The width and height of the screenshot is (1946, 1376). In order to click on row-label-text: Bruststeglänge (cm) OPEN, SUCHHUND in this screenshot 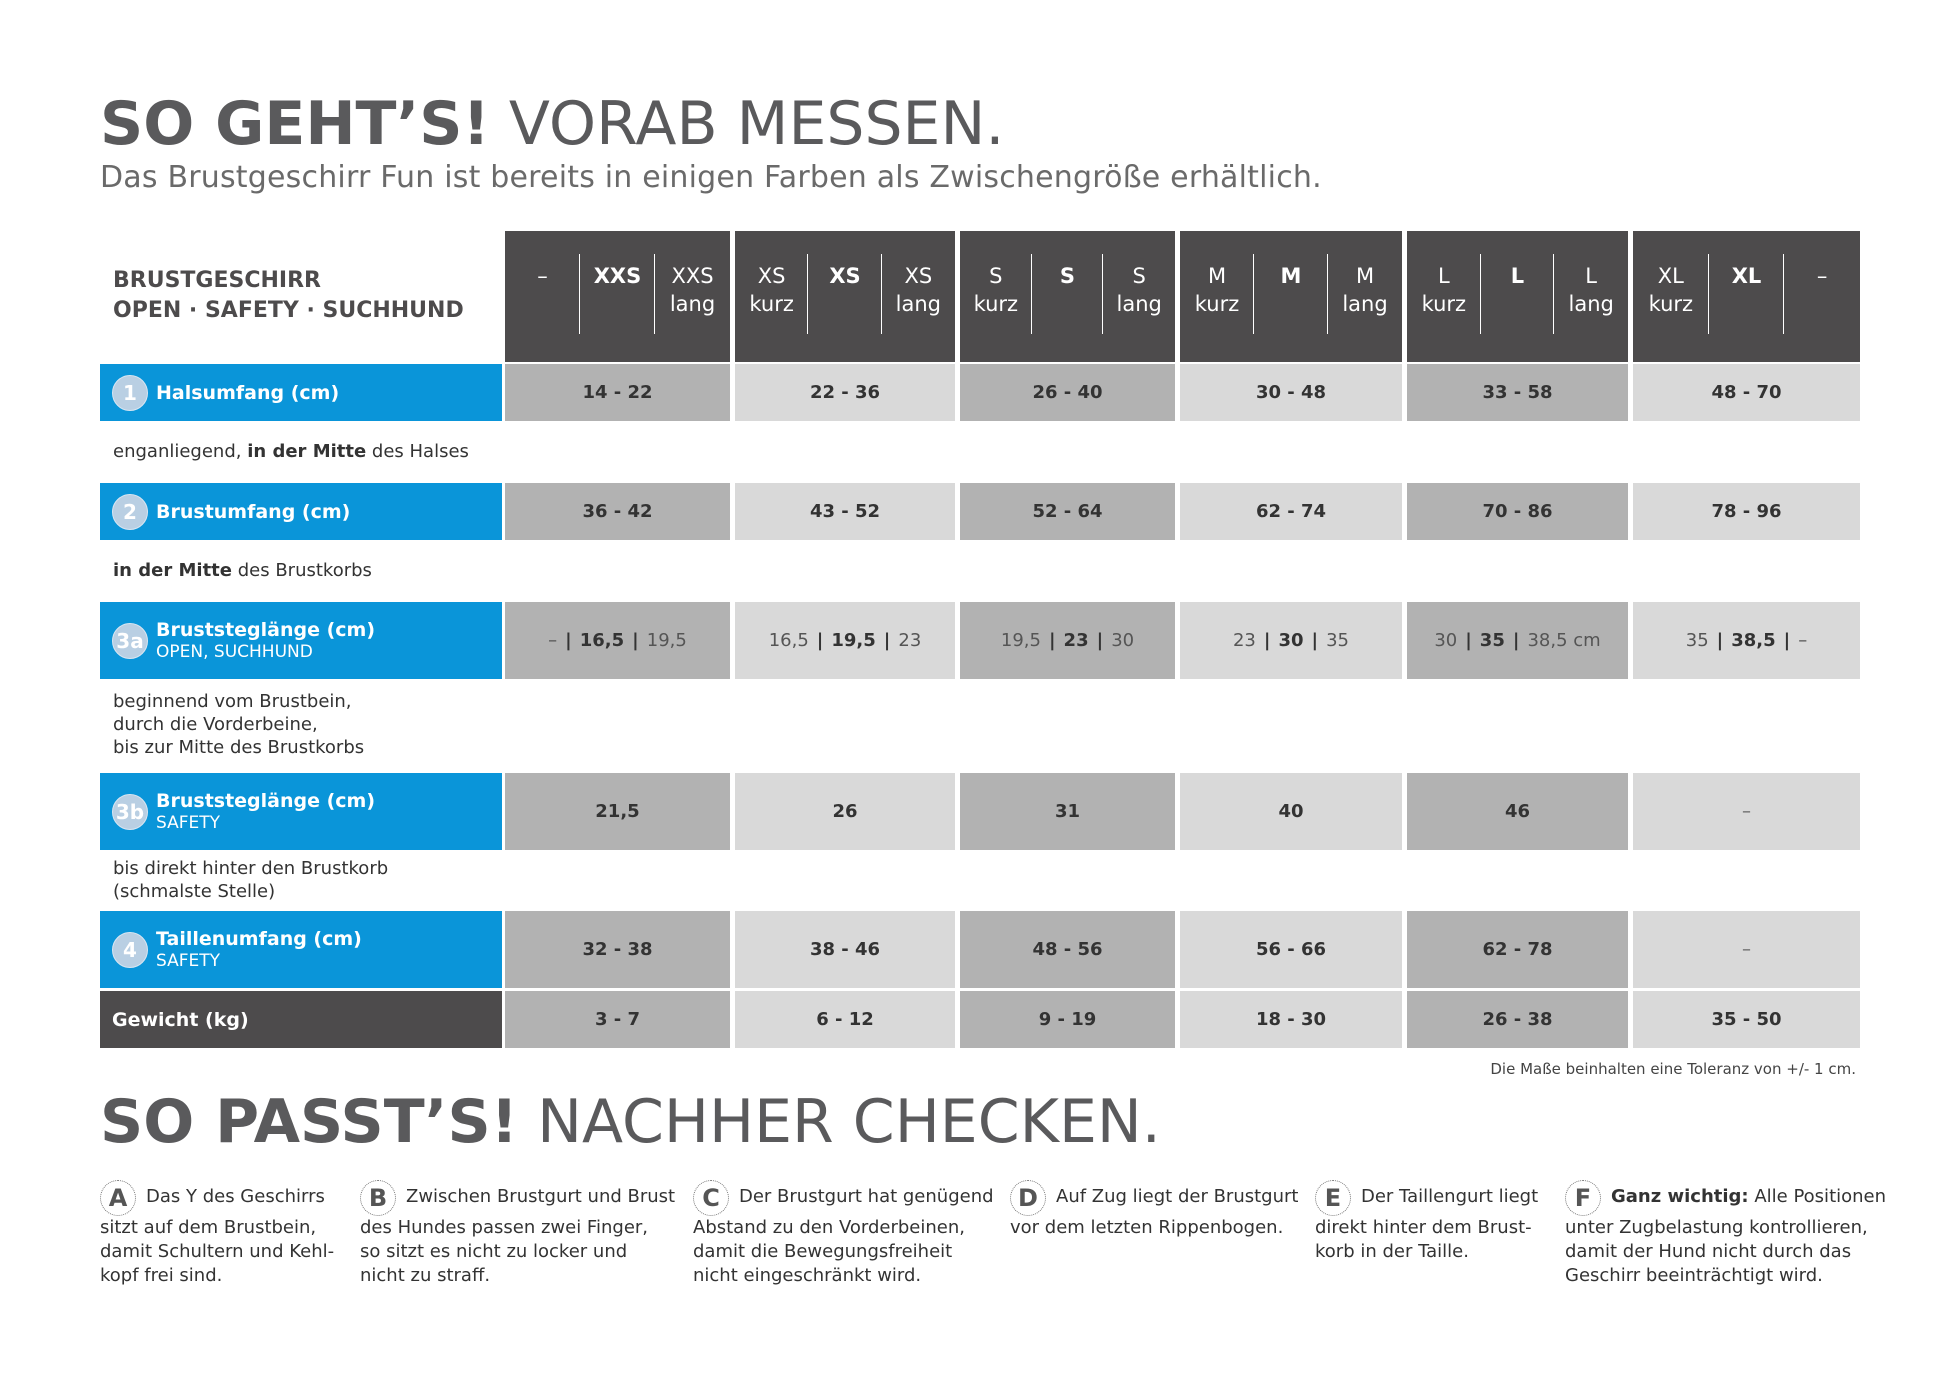, I will do `click(265, 641)`.